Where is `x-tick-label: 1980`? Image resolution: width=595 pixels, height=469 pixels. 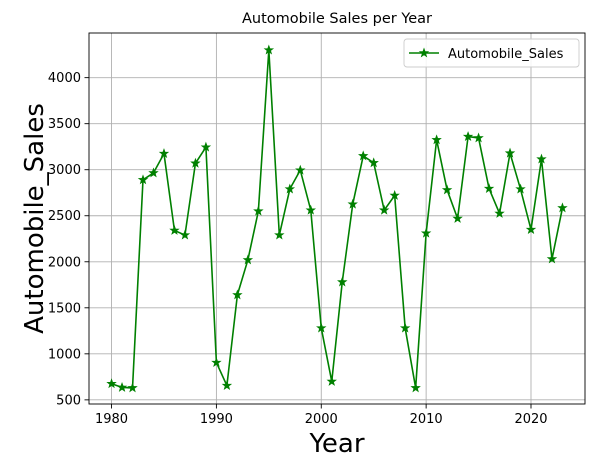
x-tick-label: 1980 is located at coordinates (111, 419).